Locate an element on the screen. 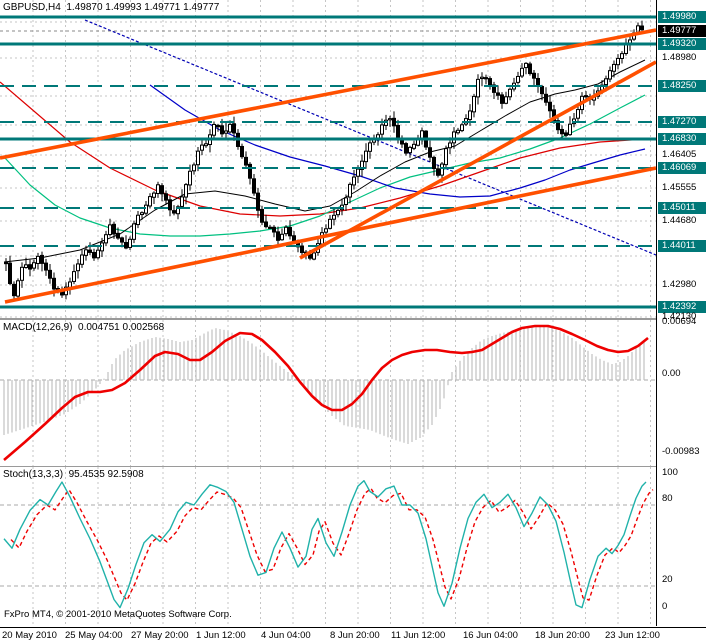 The width and height of the screenshot is (706, 644). time-axis-label: 25 May 04:00 is located at coordinates (94, 635).